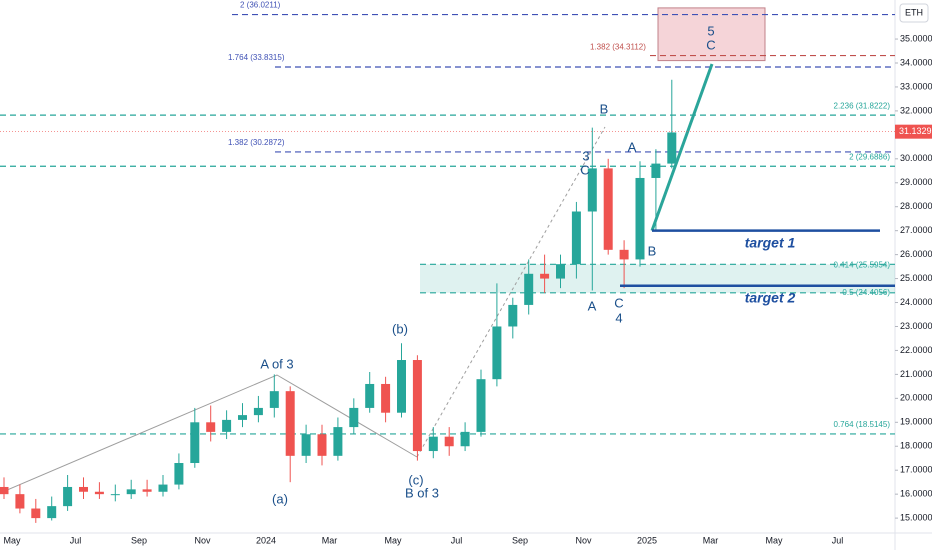  I want to click on y-tick-label: 35.0000, so click(916, 38).